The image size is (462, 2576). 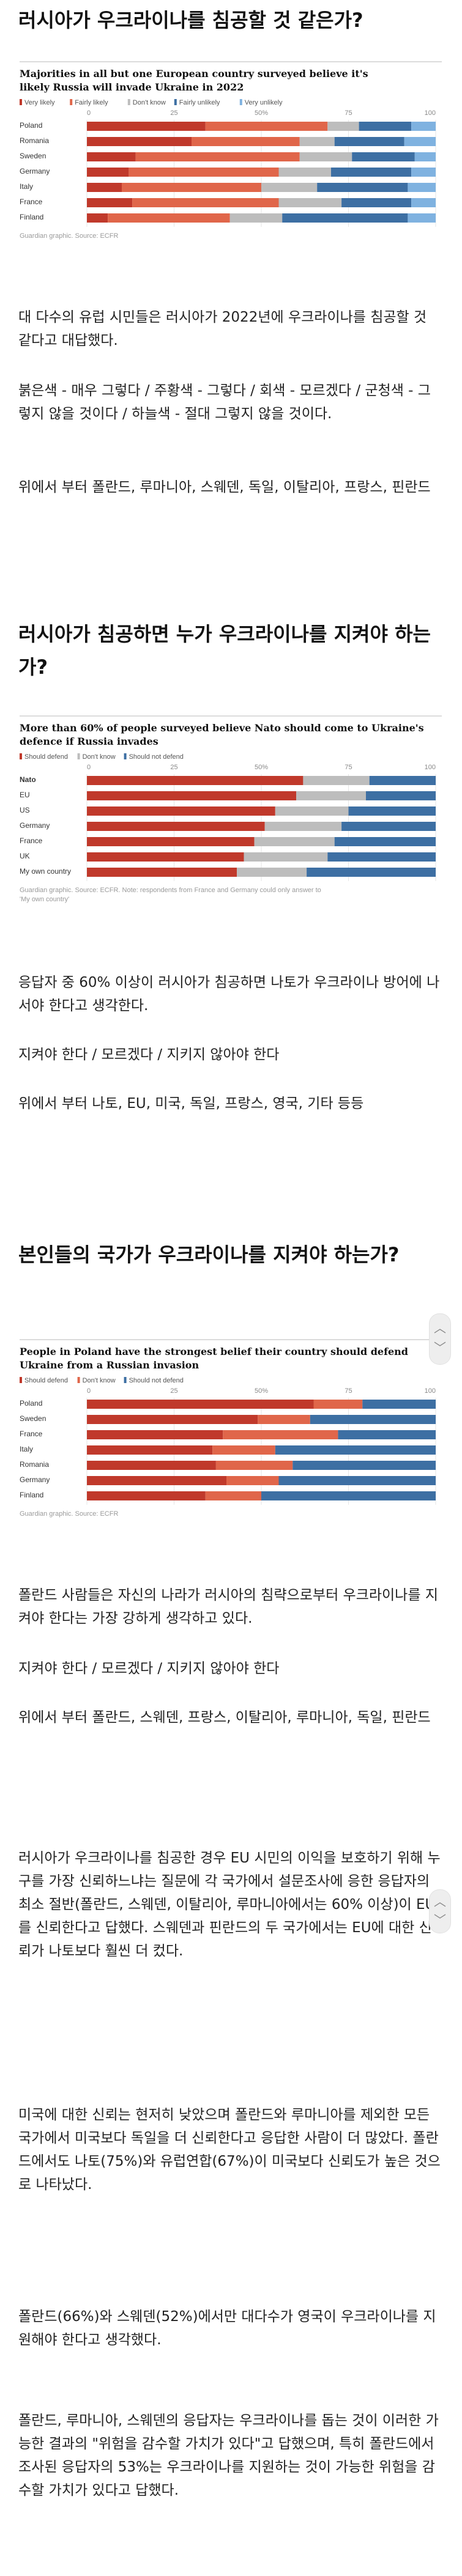 What do you see at coordinates (45, 872) in the screenshot?
I see `category-label: My own country` at bounding box center [45, 872].